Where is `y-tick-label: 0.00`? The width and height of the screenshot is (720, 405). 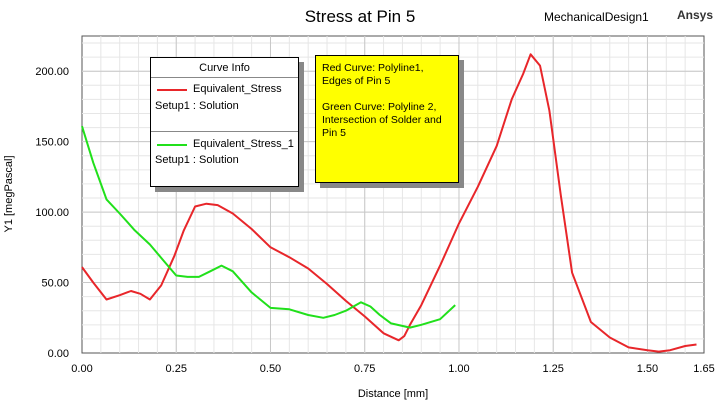
y-tick-label: 0.00 is located at coordinates (58, 354).